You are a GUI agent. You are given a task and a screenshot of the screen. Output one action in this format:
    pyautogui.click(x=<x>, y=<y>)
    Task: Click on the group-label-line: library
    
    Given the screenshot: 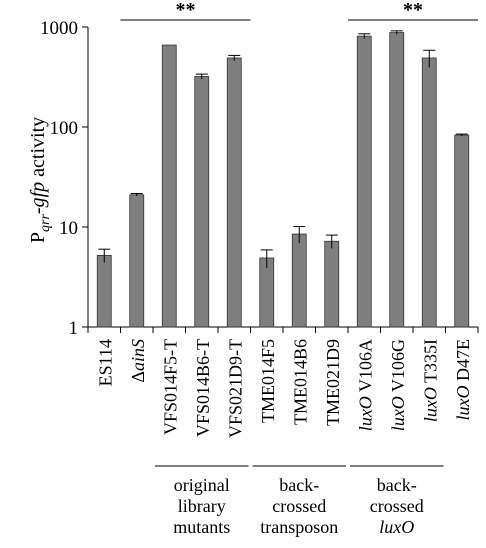 What is the action you would take?
    pyautogui.click(x=202, y=506)
    